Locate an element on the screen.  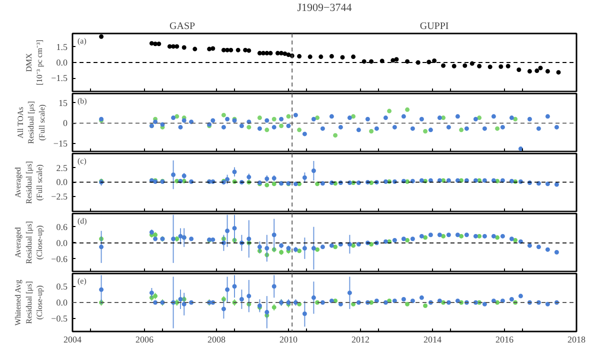
x-tick-label: 2016 is located at coordinates (505, 339).